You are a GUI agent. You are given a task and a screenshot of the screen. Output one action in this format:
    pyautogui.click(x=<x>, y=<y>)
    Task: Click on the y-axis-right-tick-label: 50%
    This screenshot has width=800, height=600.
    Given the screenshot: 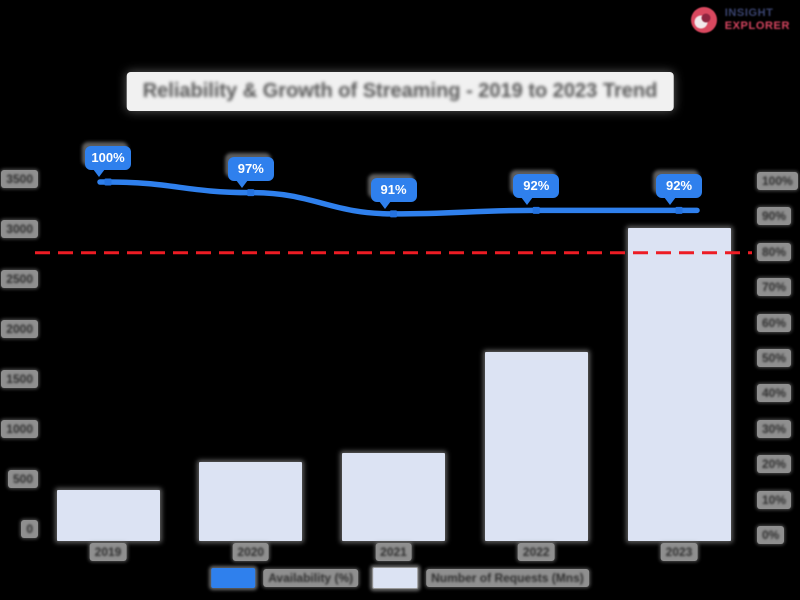 What is the action you would take?
    pyautogui.click(x=774, y=358)
    